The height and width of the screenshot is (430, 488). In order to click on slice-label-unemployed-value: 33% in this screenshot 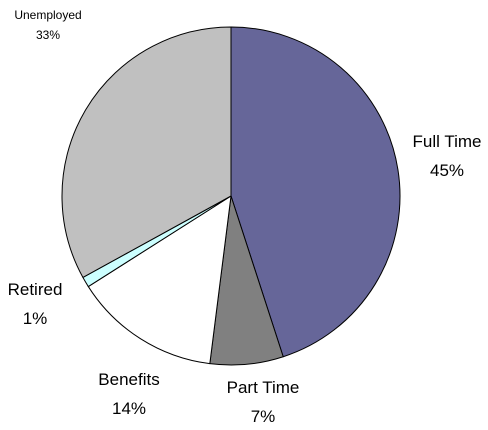, I will do `click(48, 35)`.